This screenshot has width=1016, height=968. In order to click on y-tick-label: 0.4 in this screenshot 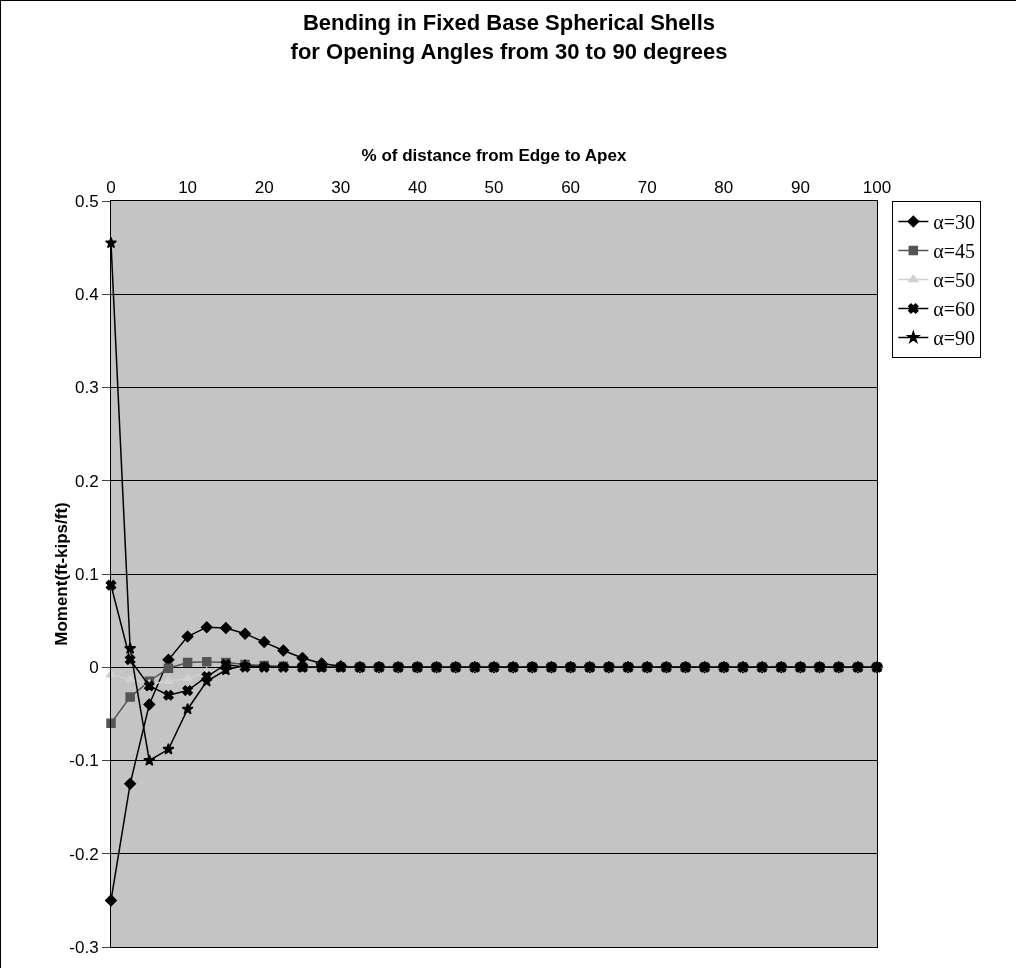, I will do `click(86, 295)`.